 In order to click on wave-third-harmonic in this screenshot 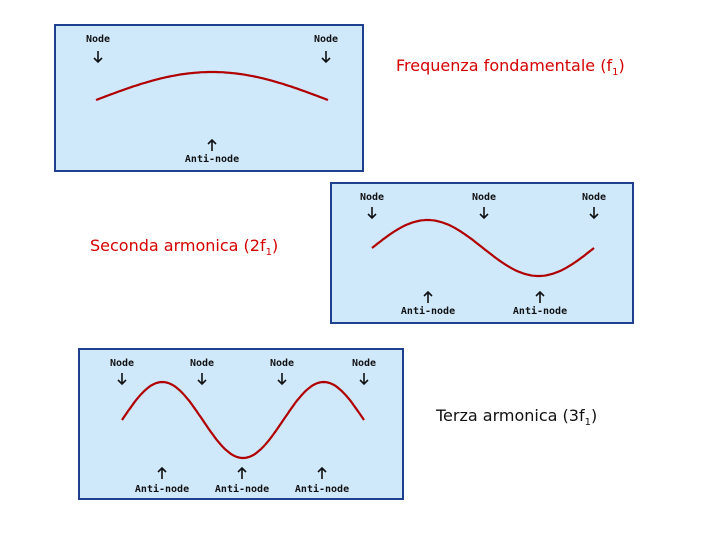, I will do `click(243, 420)`.